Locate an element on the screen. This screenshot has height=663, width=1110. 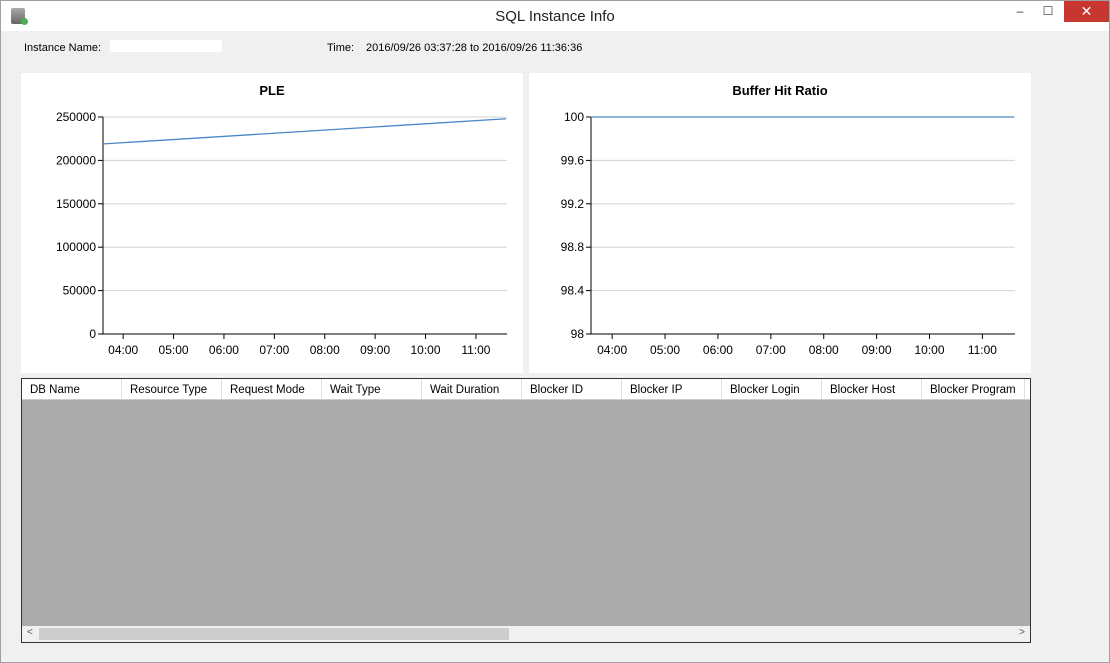
maximize-button: ☐ is located at coordinates (1048, 11).